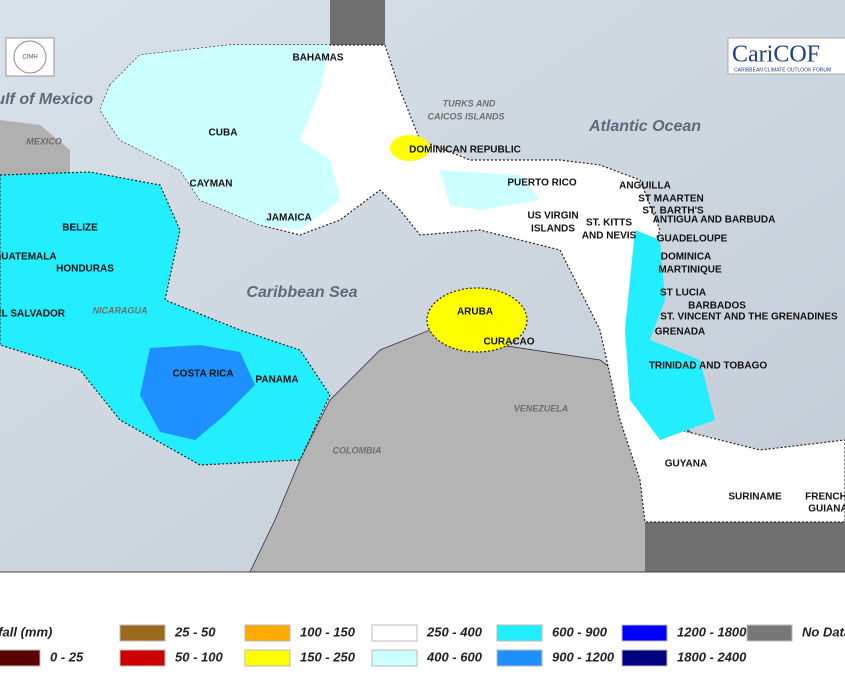 The image size is (845, 684). What do you see at coordinates (673, 211) in the screenshot?
I see `place-label: ST. BARTH'S` at bounding box center [673, 211].